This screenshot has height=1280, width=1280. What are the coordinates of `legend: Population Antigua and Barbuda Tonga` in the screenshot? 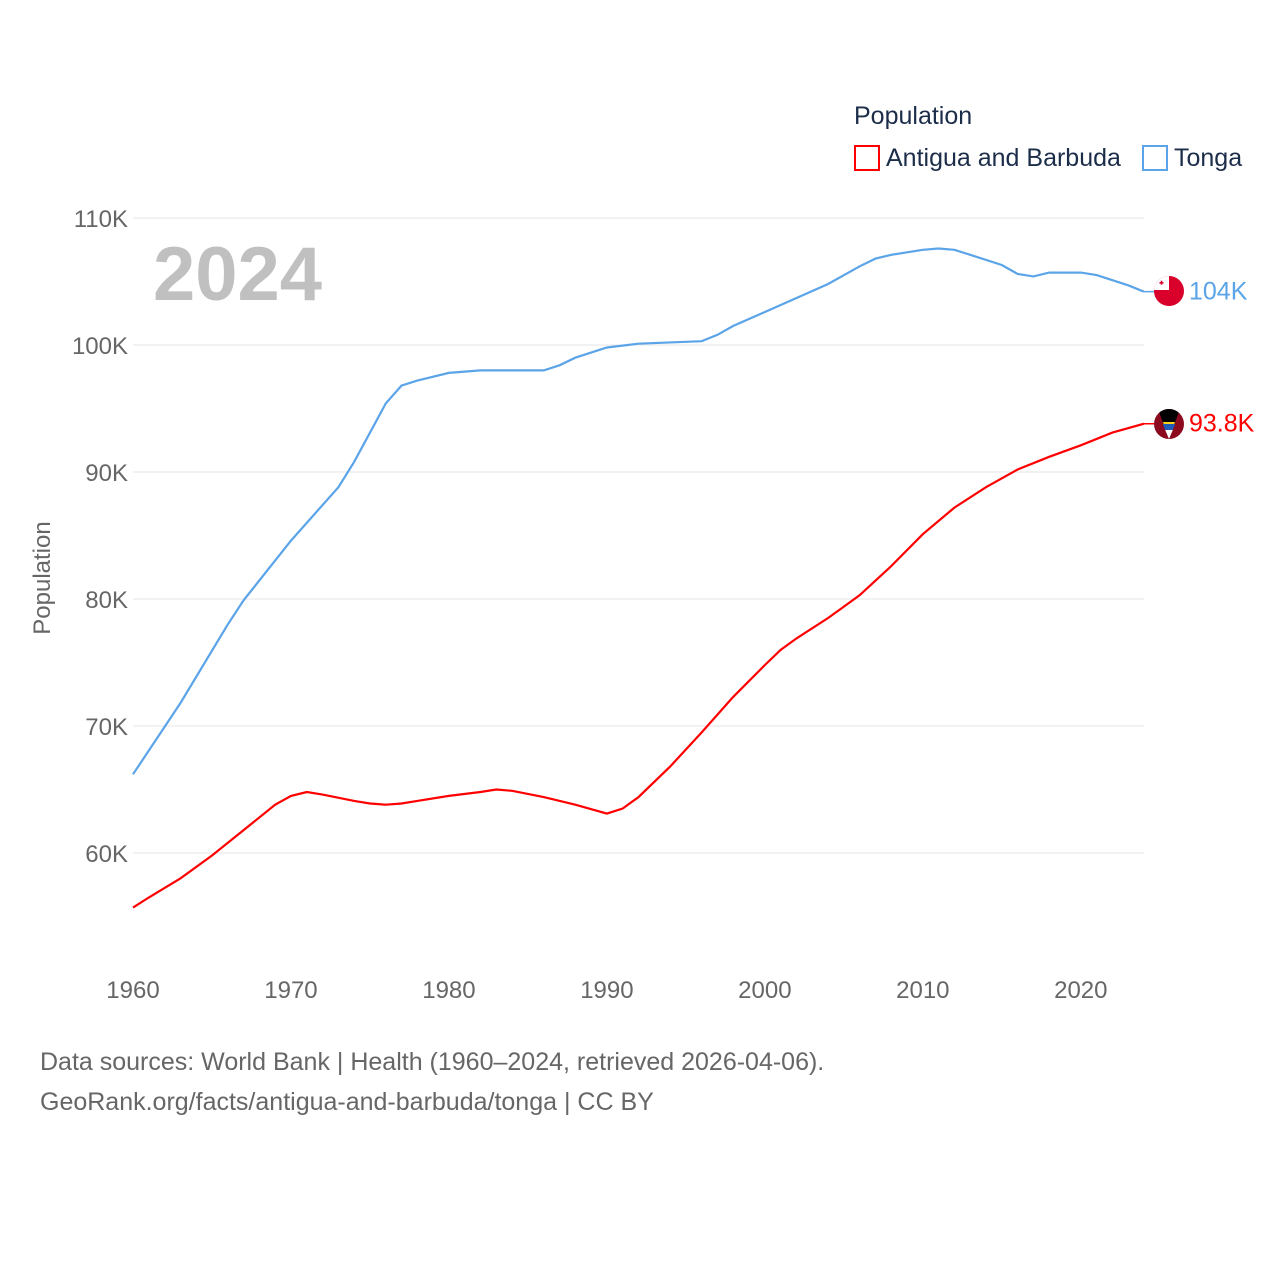 It's located at (1048, 137).